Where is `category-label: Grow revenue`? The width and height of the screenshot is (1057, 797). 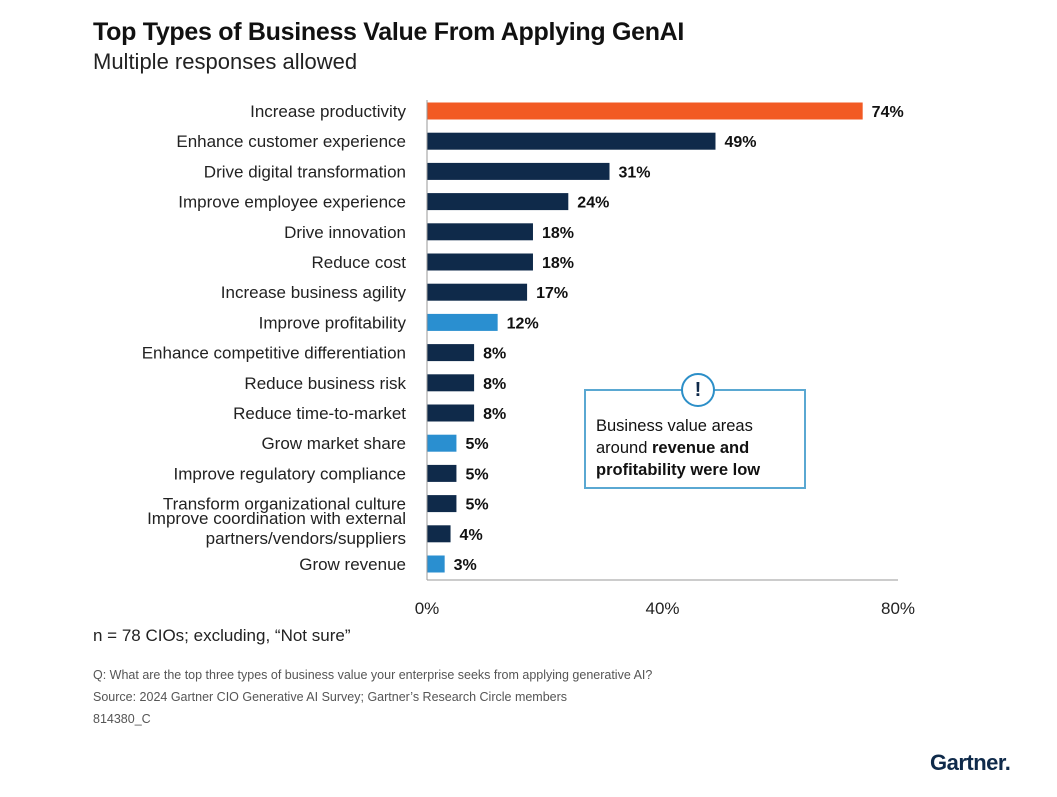
category-label: Grow revenue is located at coordinates (352, 564).